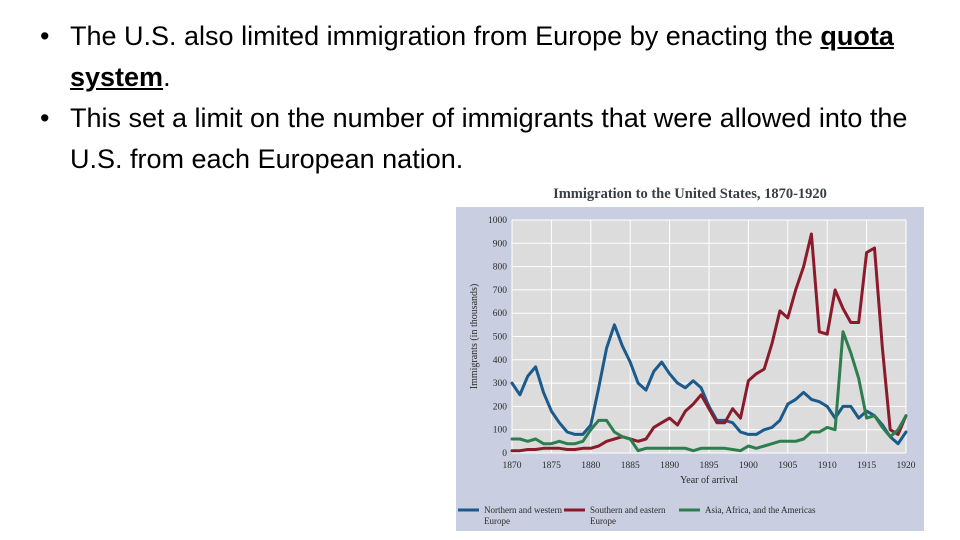  What do you see at coordinates (497, 221) in the screenshot?
I see `y-tick-label: 1000` at bounding box center [497, 221].